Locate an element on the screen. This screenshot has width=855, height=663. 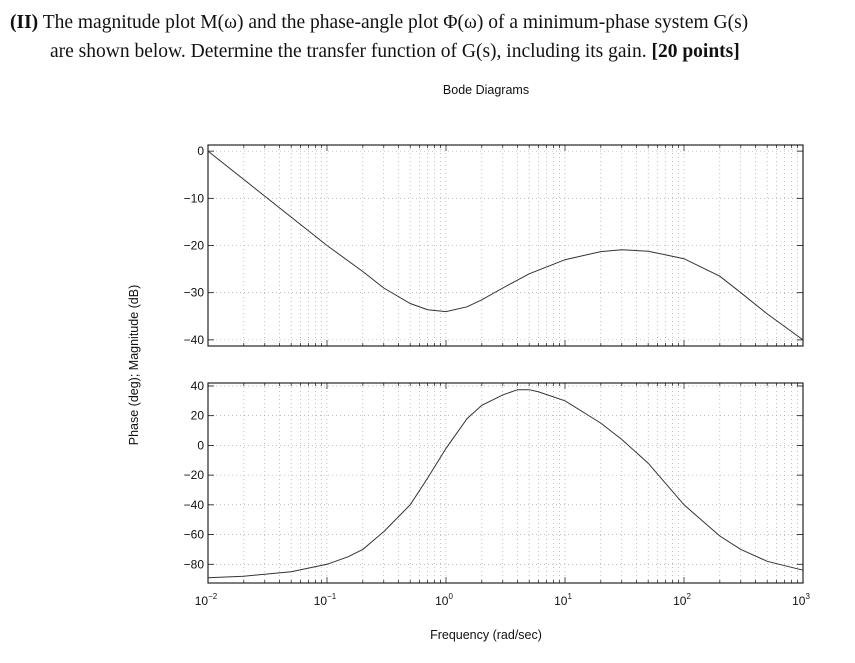
x-tick-label: 10² is located at coordinates (682, 600).